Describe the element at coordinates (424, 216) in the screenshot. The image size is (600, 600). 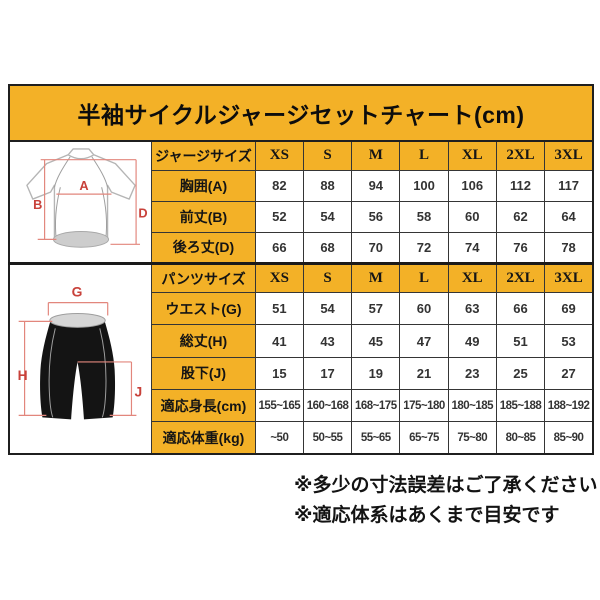
I see `cell-front-l: 58` at that location.